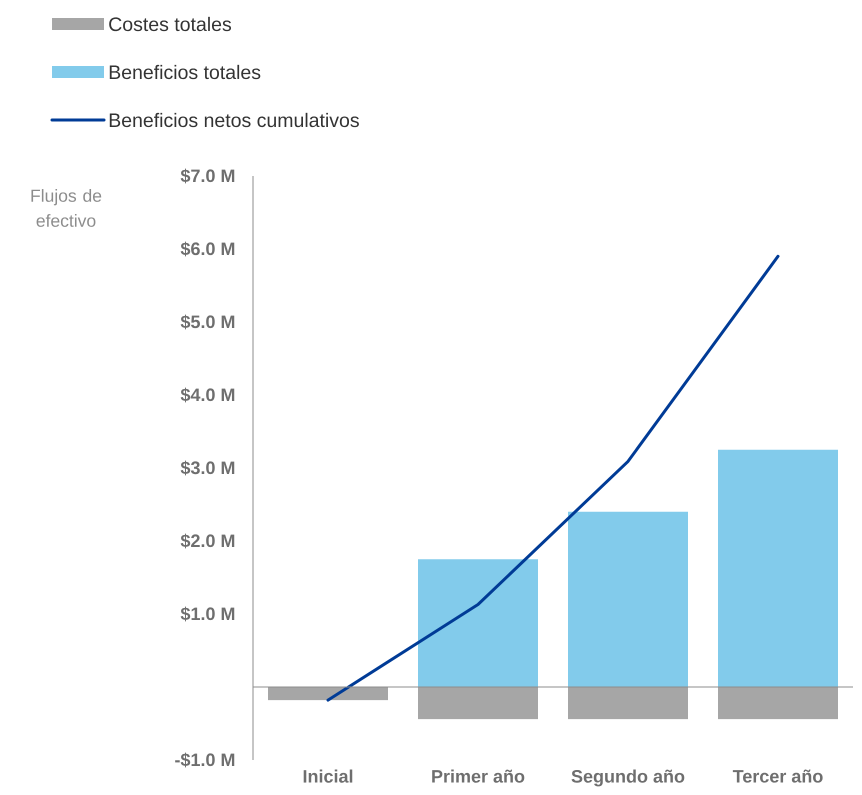  What do you see at coordinates (328, 776) in the screenshot?
I see `x-tick-label: Inicial` at bounding box center [328, 776].